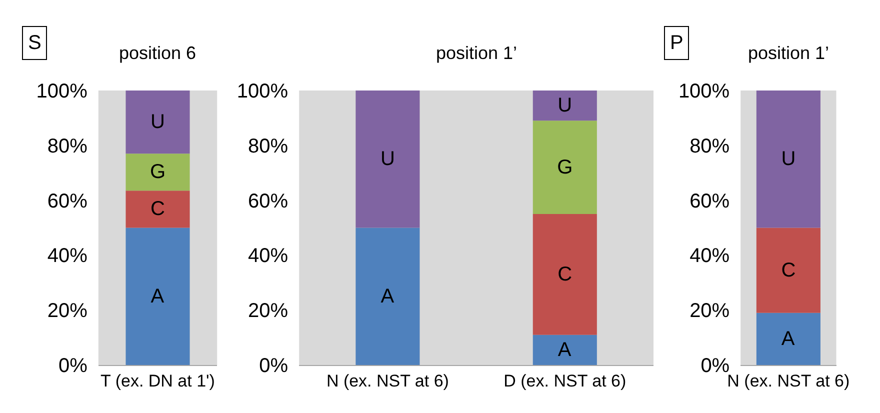 The width and height of the screenshot is (880, 413). I want to click on text: A, so click(387, 296).